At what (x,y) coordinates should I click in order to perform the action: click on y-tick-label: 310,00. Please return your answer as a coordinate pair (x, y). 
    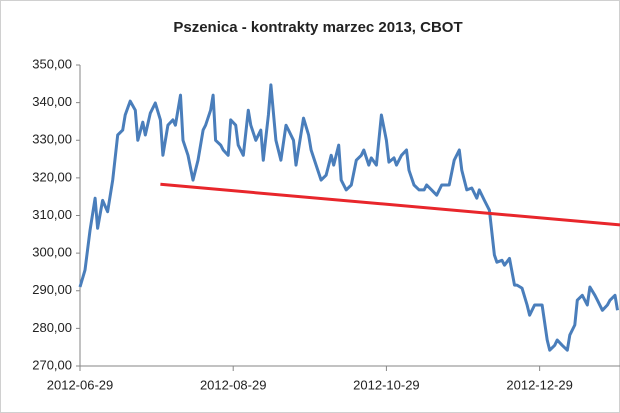
    Looking at the image, I should click on (52, 214).